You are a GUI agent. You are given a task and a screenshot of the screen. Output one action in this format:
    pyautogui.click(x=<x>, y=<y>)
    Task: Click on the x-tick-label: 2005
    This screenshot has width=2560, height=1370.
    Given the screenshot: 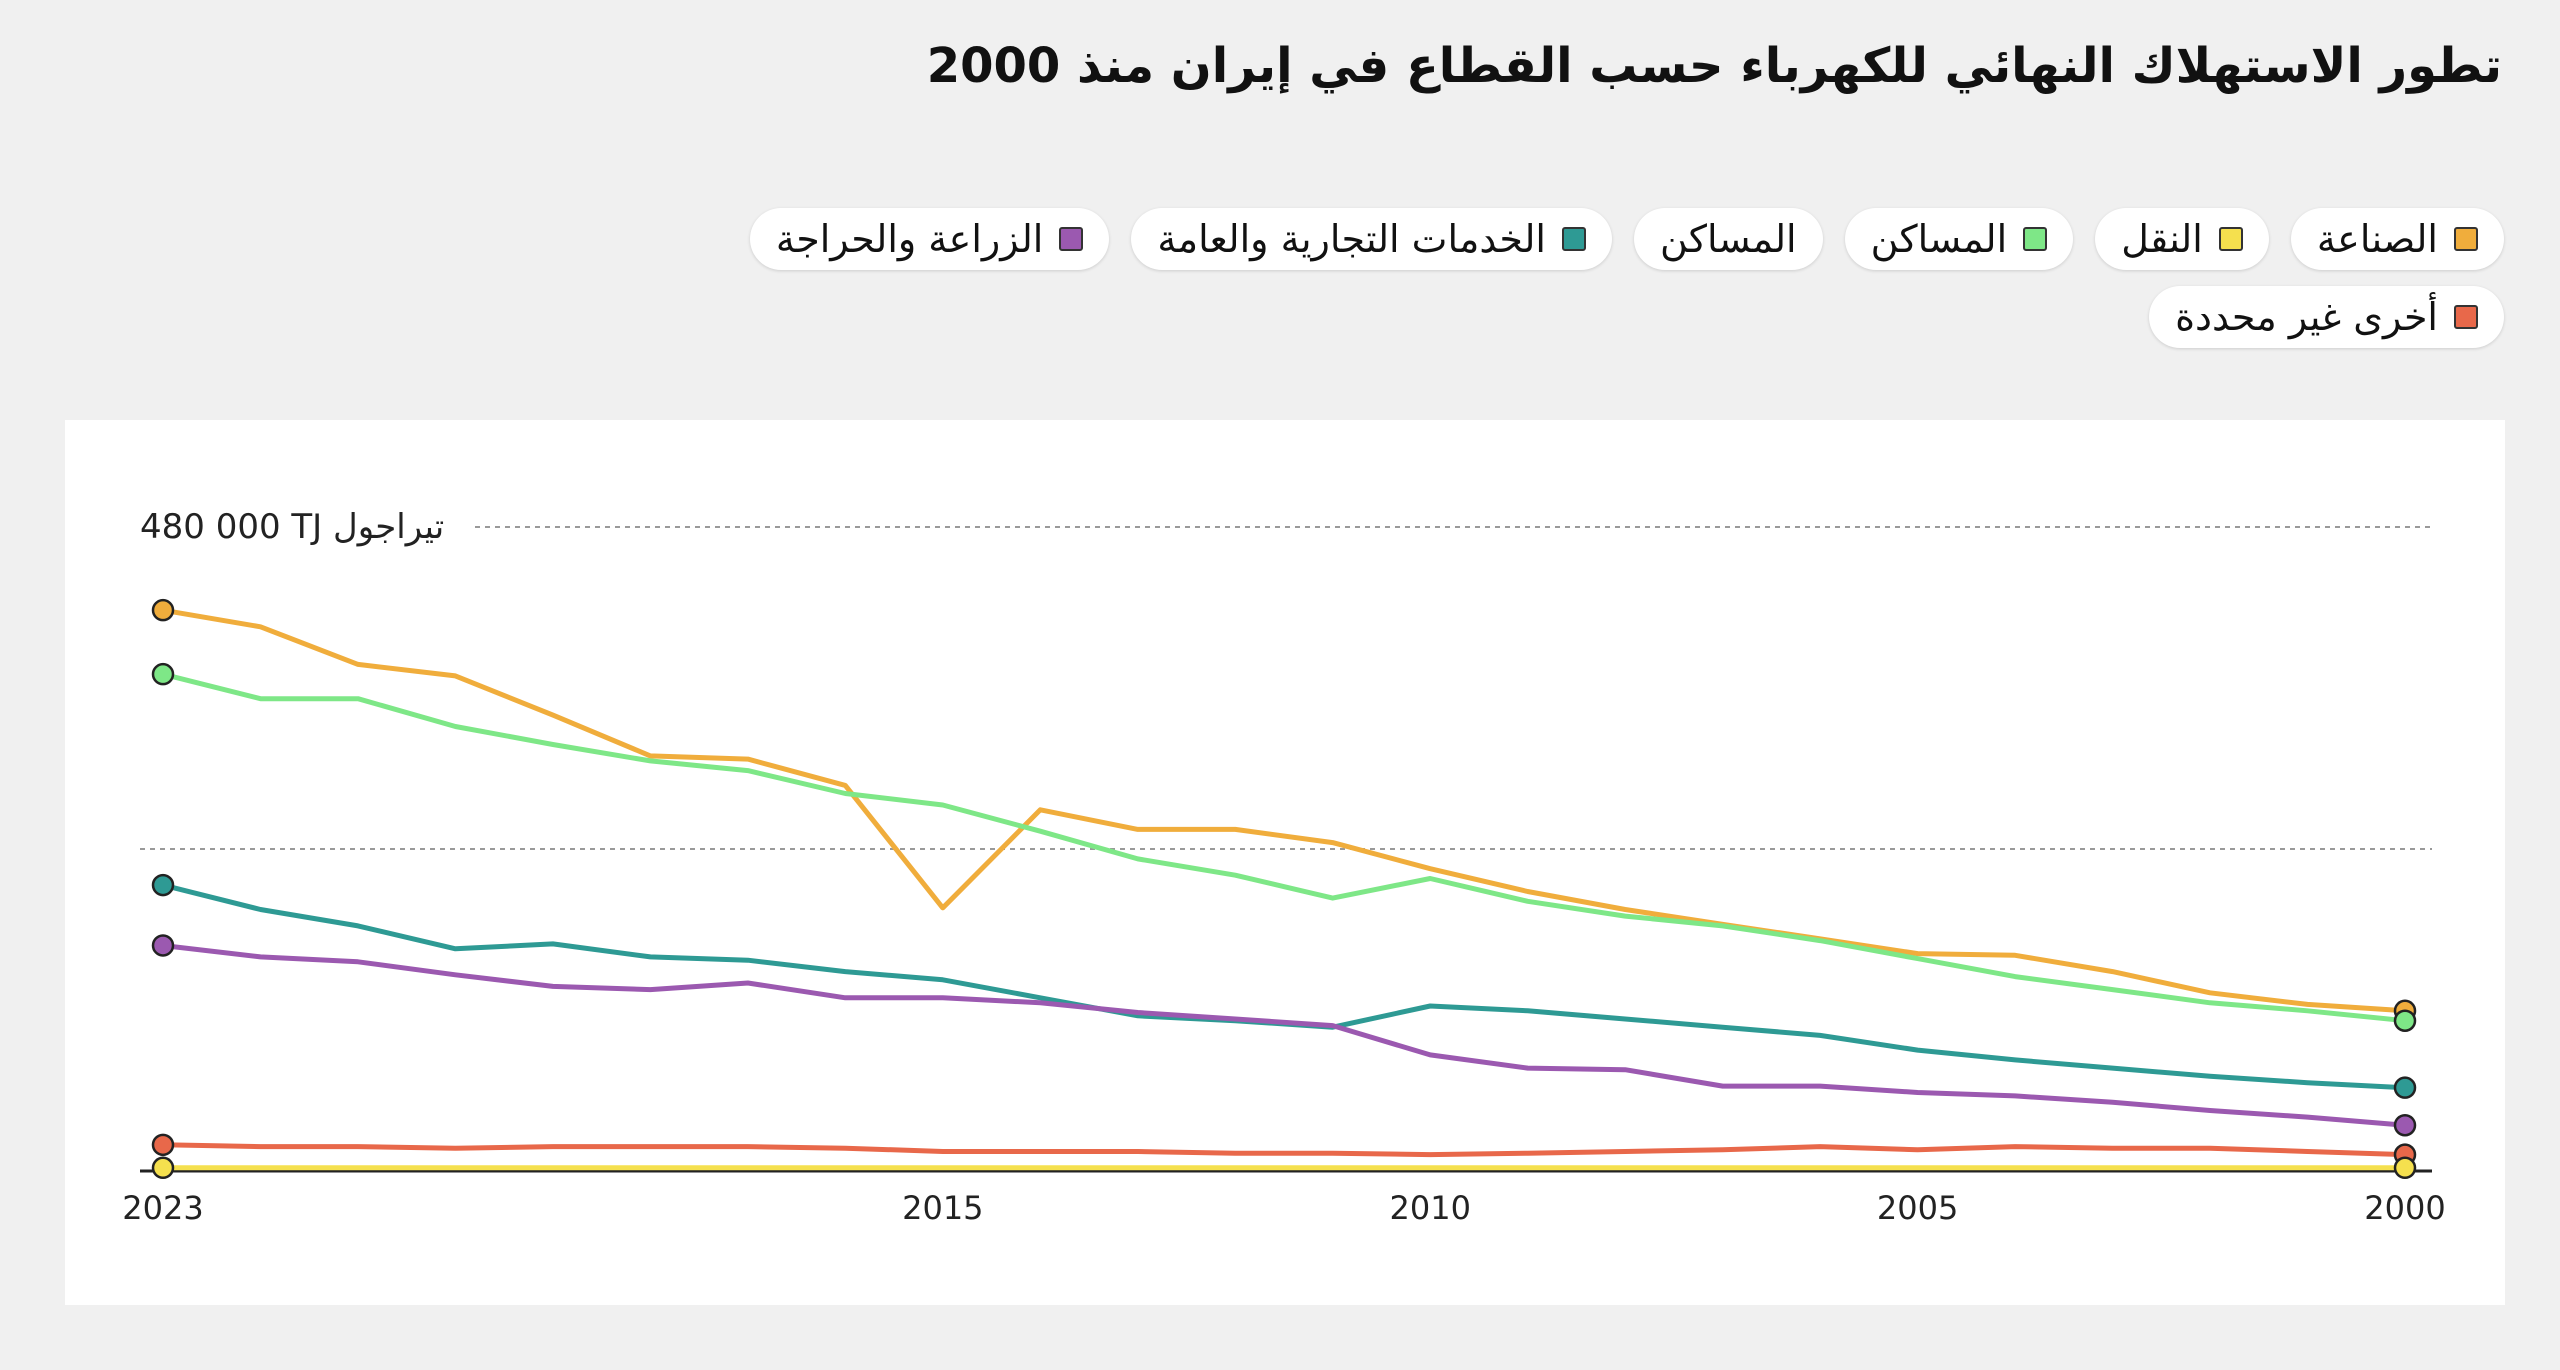 What is the action you would take?
    pyautogui.click(x=1917, y=1208)
    